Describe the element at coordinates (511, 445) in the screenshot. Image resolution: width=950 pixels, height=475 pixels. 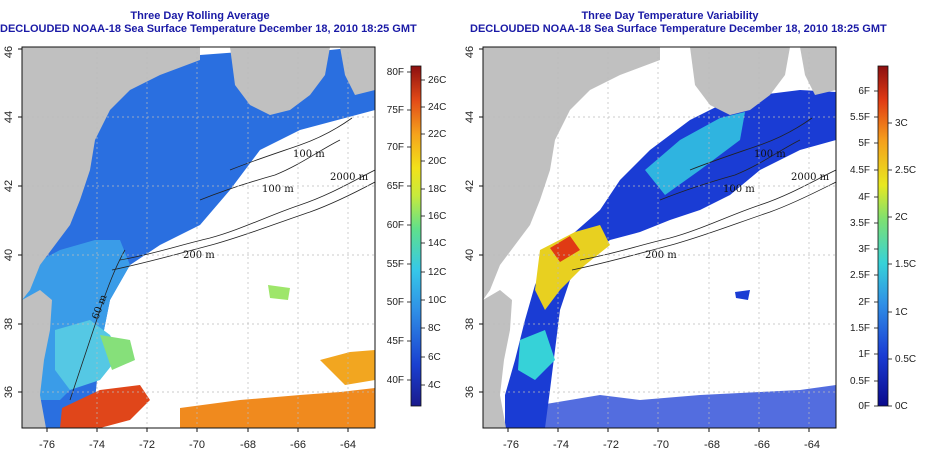
I see `panel-2-lon-tick: -76` at that location.